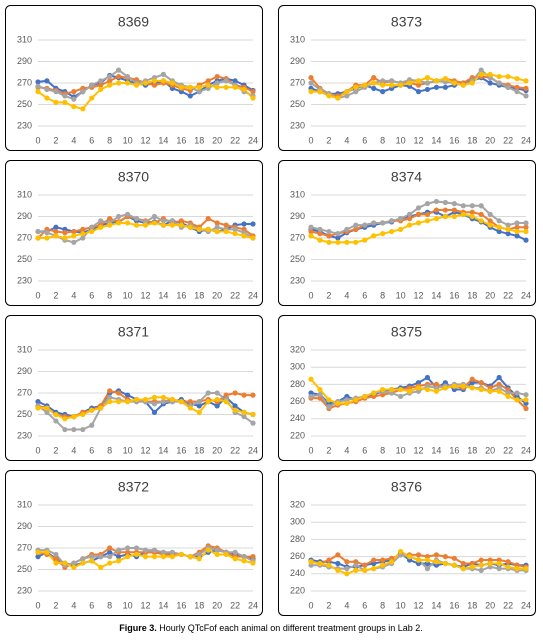 The width and height of the screenshot is (543, 644). What do you see at coordinates (138, 628) in the screenshot?
I see `caption-label: Figure 3.` at bounding box center [138, 628].